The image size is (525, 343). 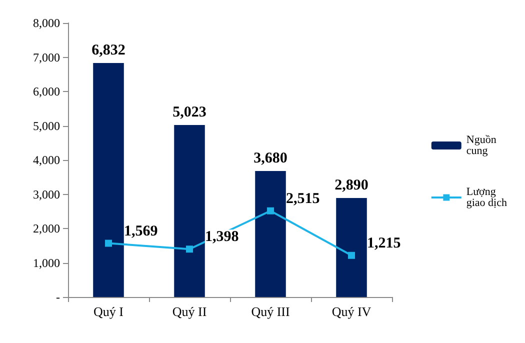 What do you see at coordinates (270, 311) in the screenshot?
I see `x-tick-label: Quý III` at bounding box center [270, 311].